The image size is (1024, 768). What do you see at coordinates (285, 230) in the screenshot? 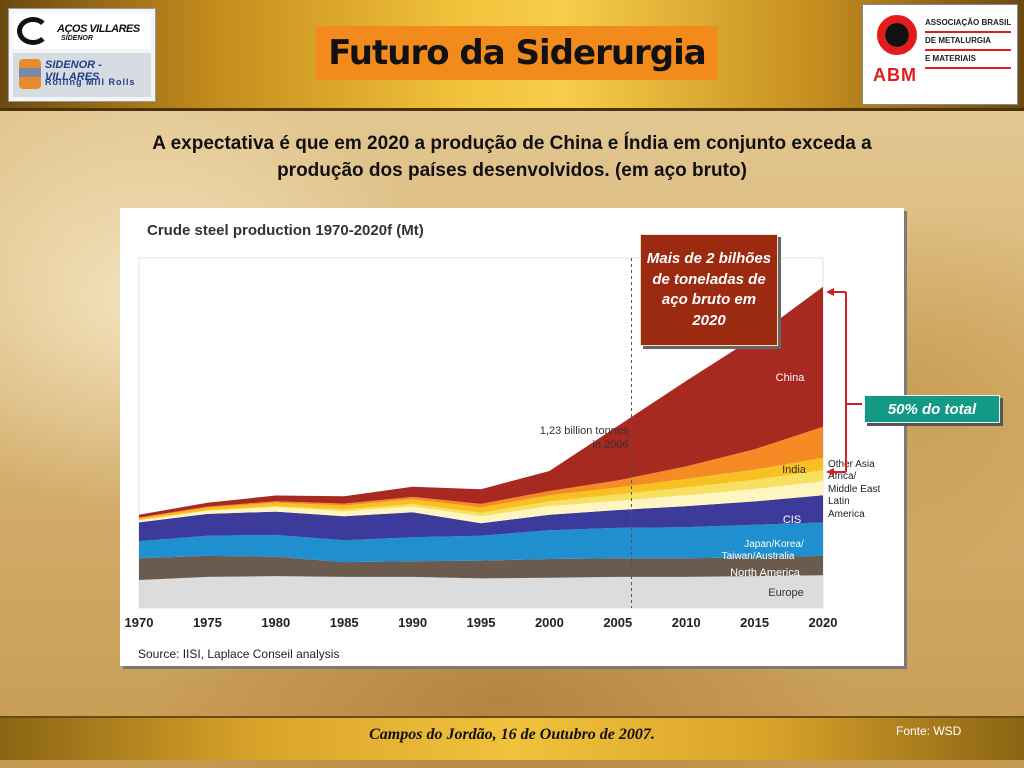
I see `chart-title: Crude steel production 1970-2020f (Mt)` at bounding box center [285, 230].